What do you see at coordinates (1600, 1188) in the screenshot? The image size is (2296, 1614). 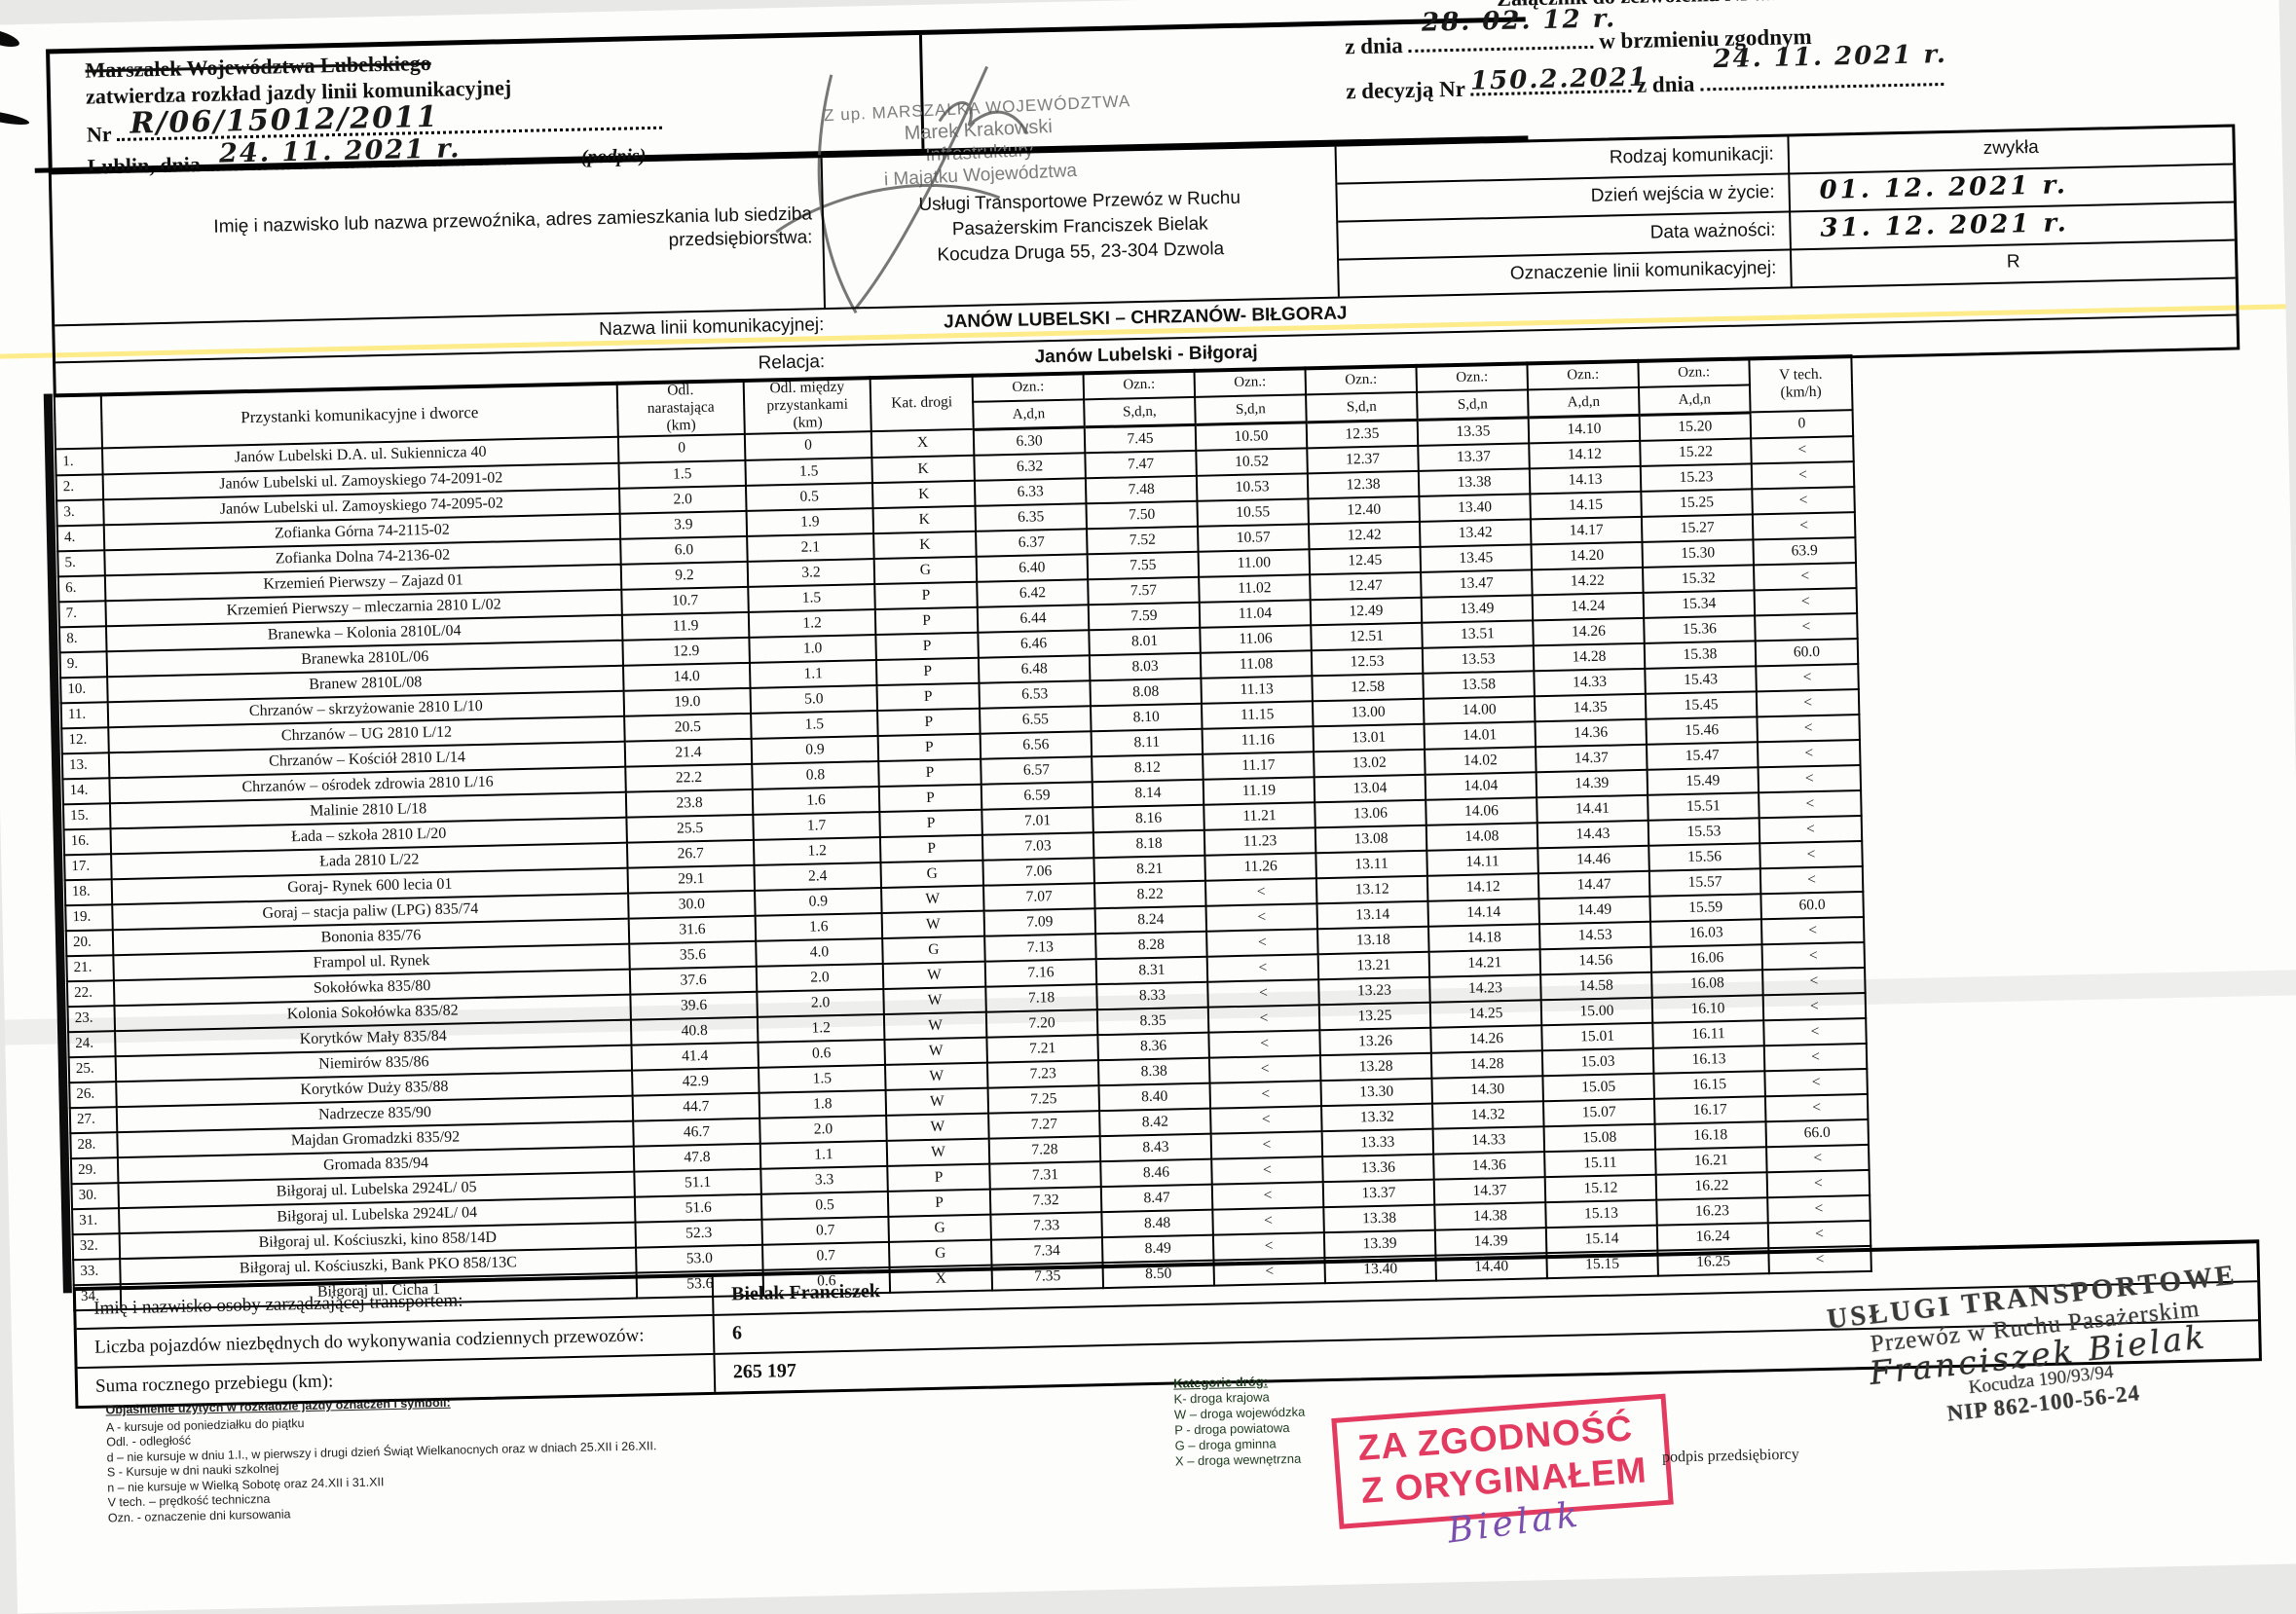 I see `time: 15.12` at bounding box center [1600, 1188].